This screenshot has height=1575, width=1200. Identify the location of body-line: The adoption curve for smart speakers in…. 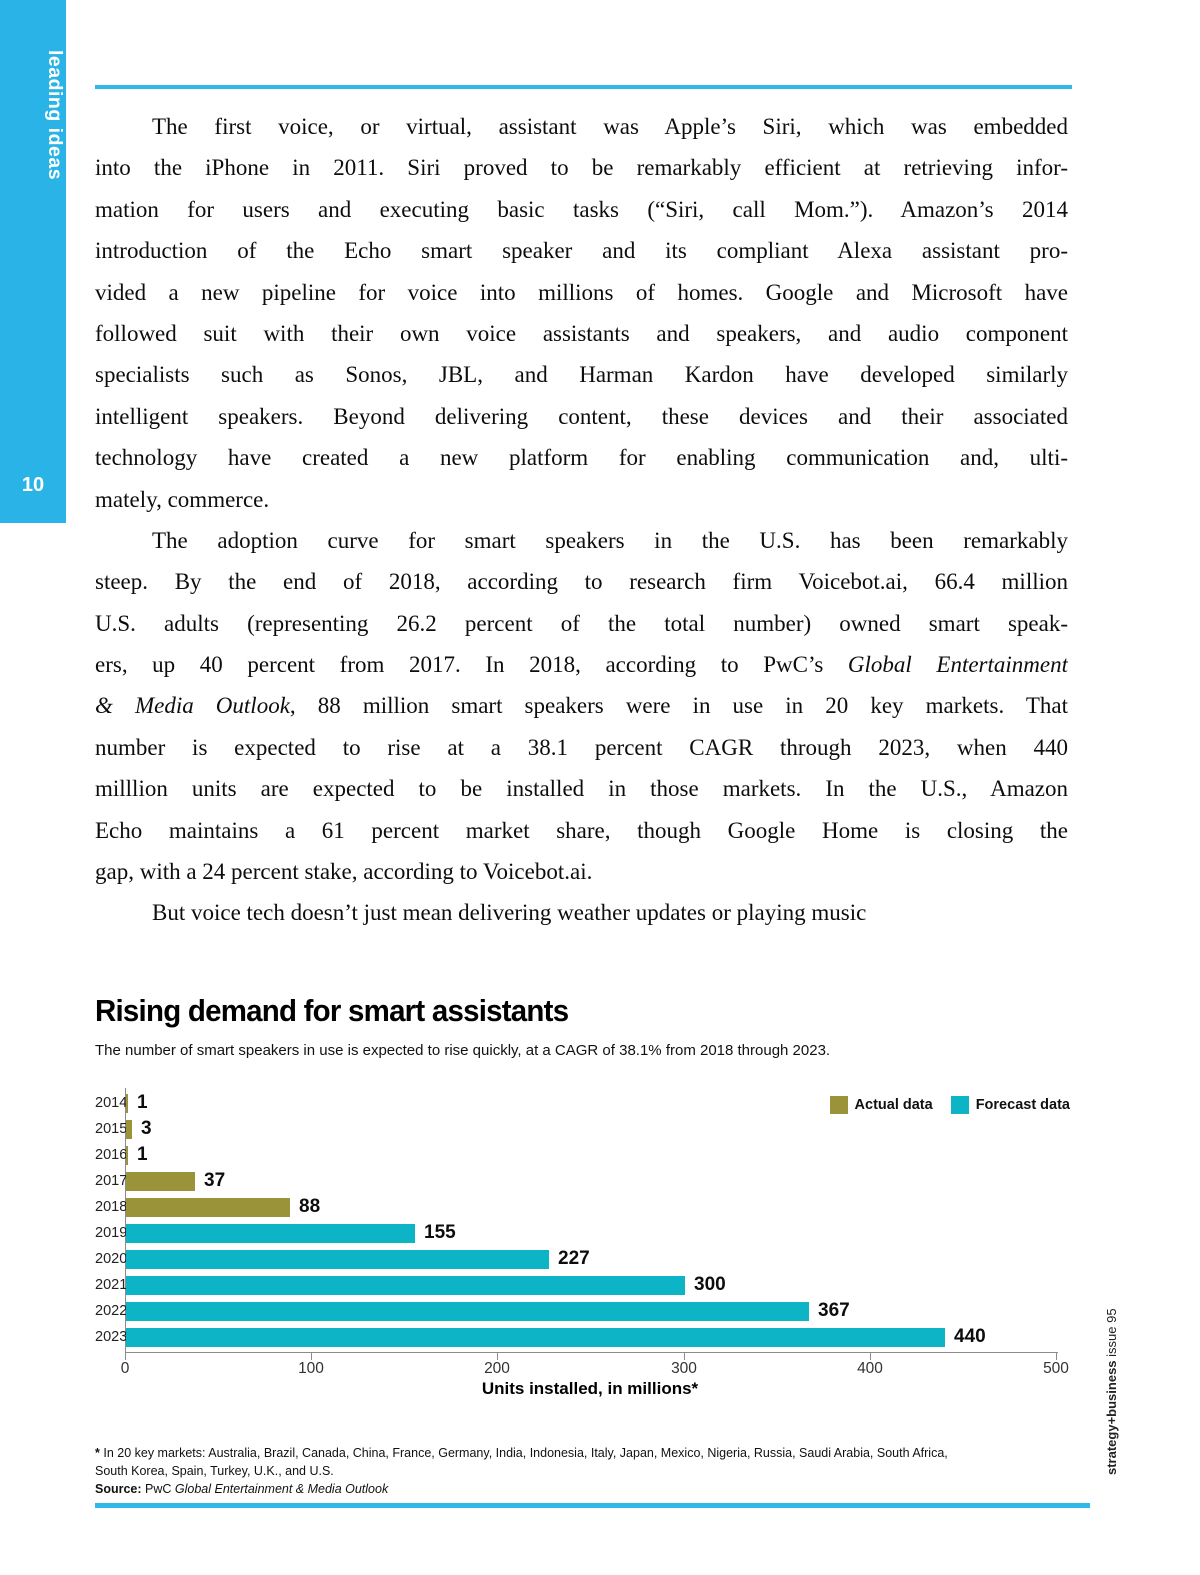
(581, 540).